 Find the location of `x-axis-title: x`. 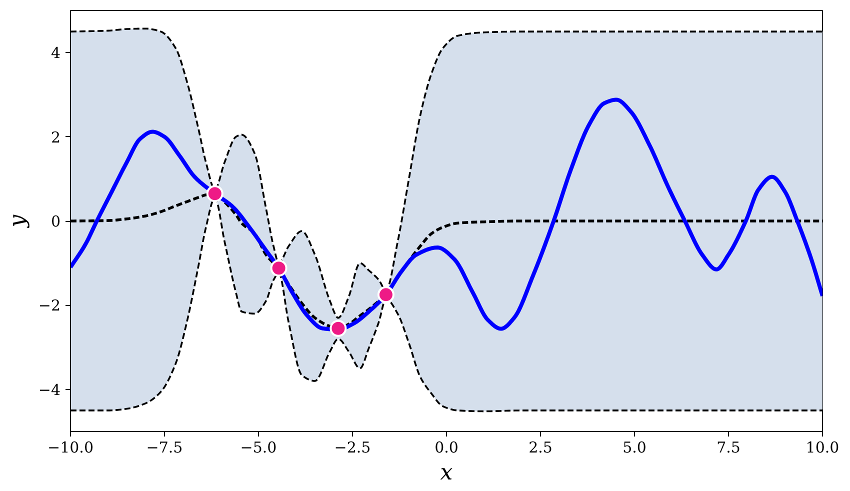

x-axis-title: x is located at coordinates (447, 473).